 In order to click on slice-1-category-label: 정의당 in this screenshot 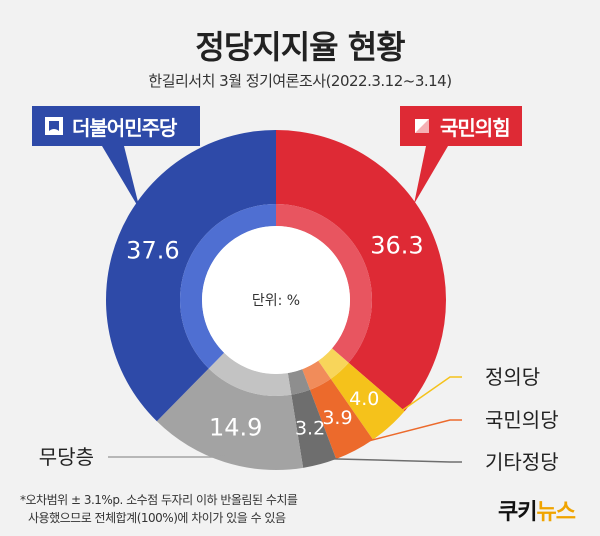, I will do `click(512, 377)`.